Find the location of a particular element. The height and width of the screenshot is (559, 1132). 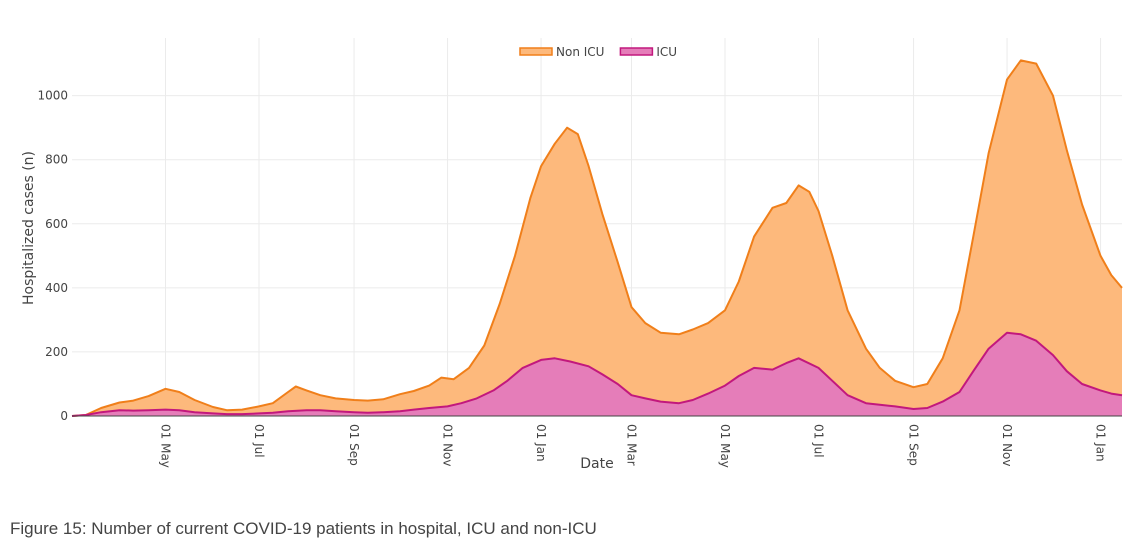

legend-label: Non ICU is located at coordinates (580, 52).